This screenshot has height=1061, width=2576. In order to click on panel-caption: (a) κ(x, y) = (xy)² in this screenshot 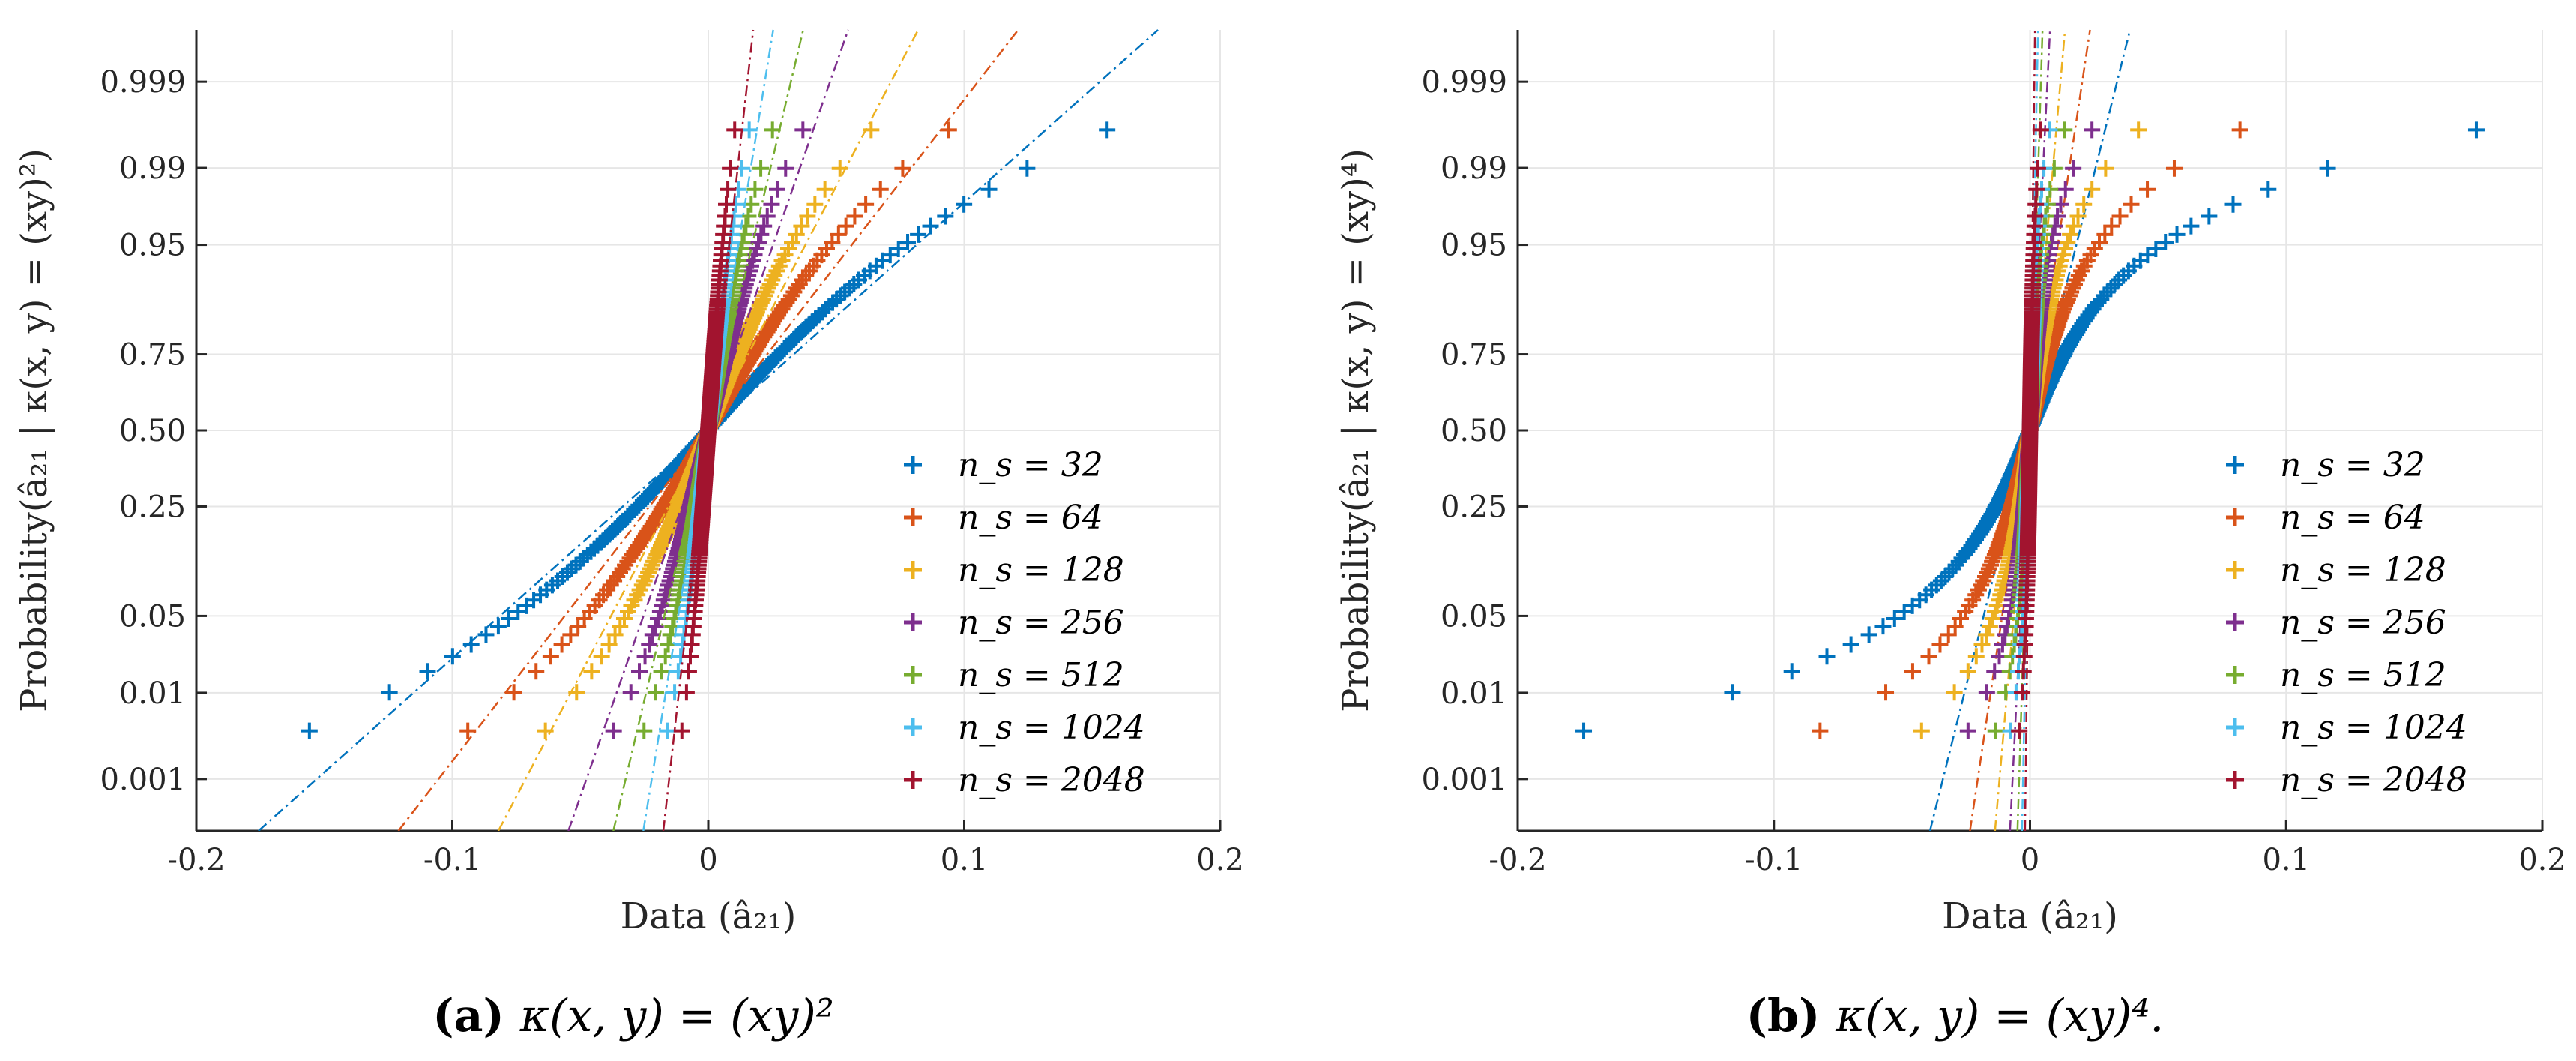, I will do `click(633, 1016)`.